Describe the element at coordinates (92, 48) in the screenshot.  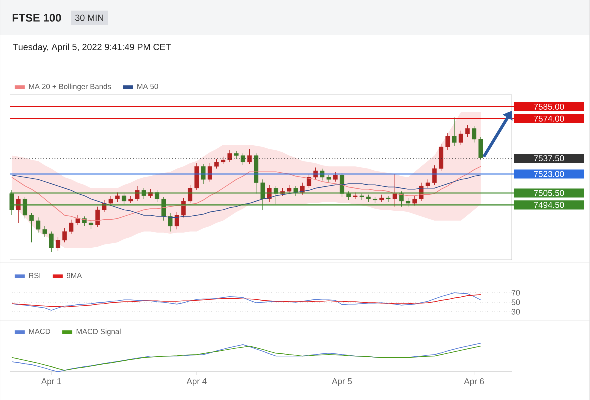
I see `chart-subtitle: Tuesday, April 5, 2022 9:41:49 PM CET` at that location.